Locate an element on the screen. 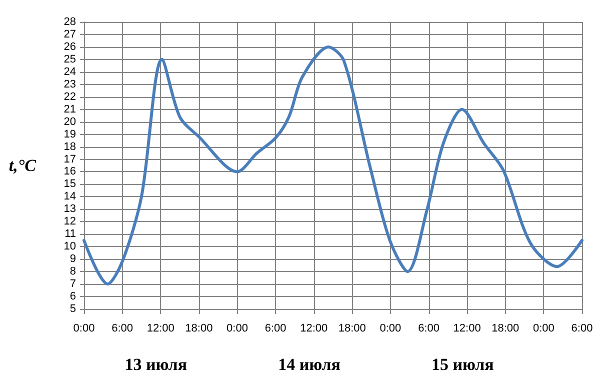 The image size is (611, 386). y-tick-label: 13 is located at coordinates (70, 209).